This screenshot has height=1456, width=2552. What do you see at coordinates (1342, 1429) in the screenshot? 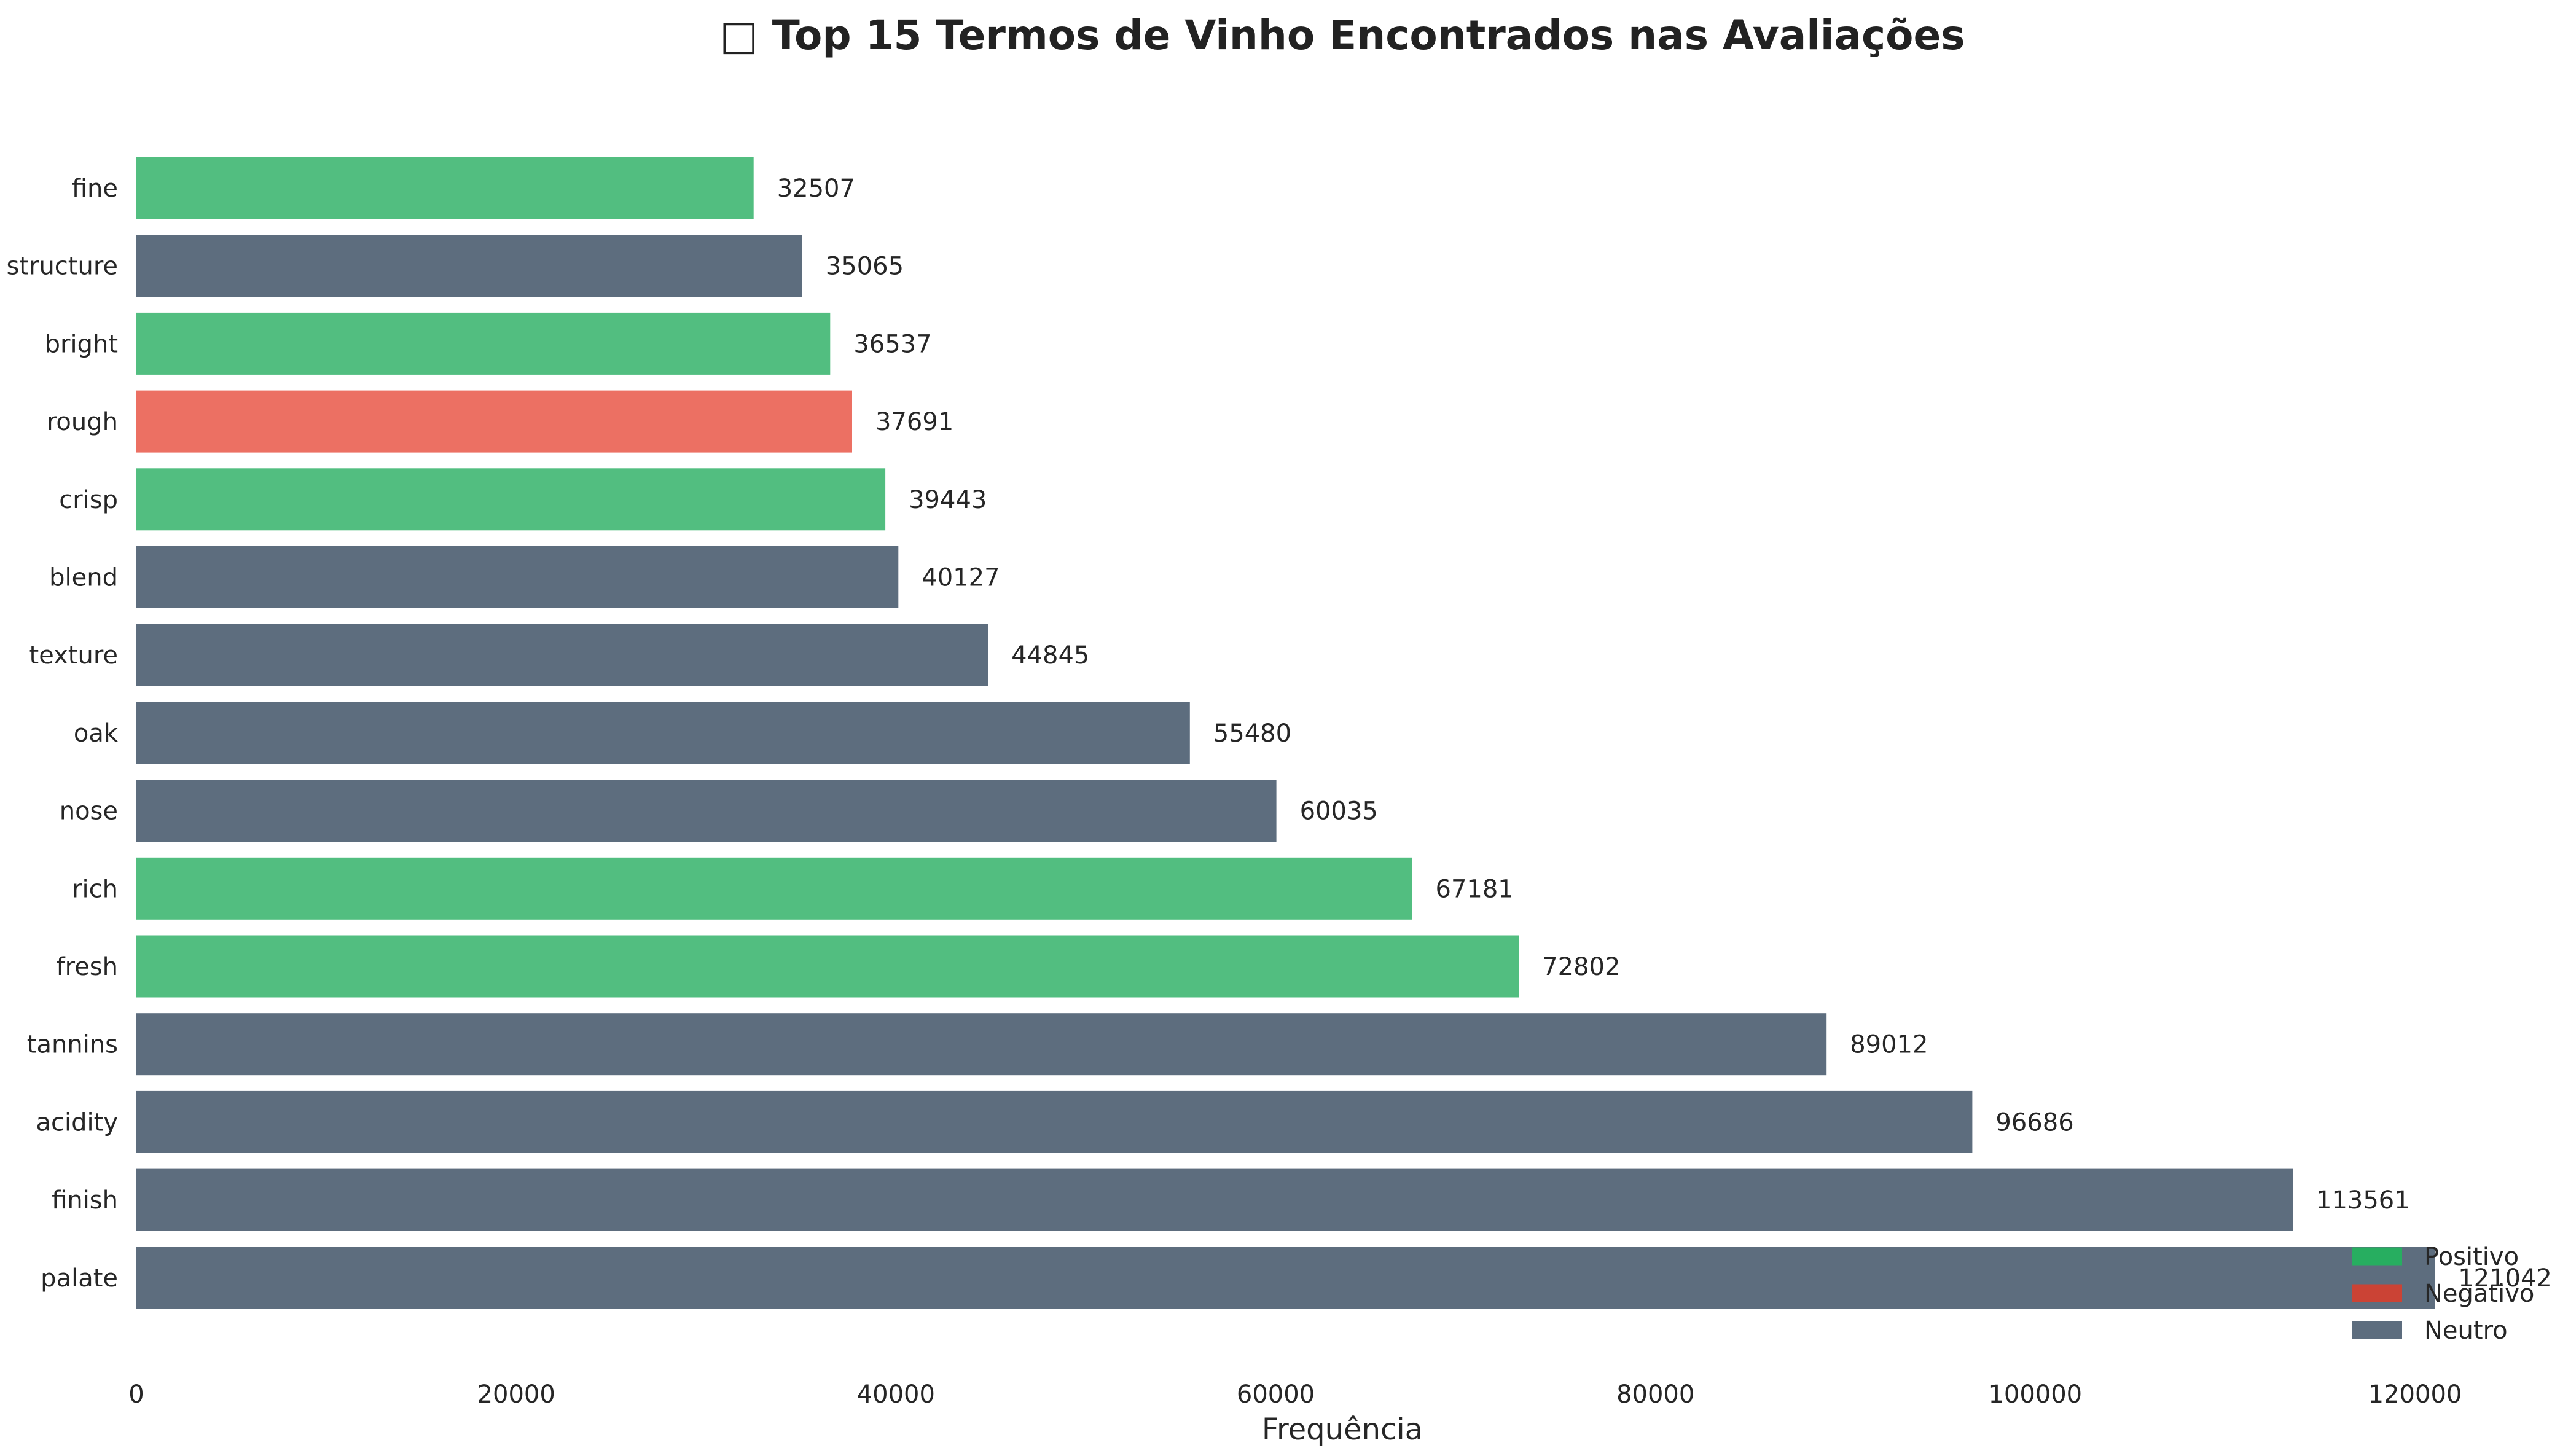
I see `x-axis-label: Frequência` at bounding box center [1342, 1429].